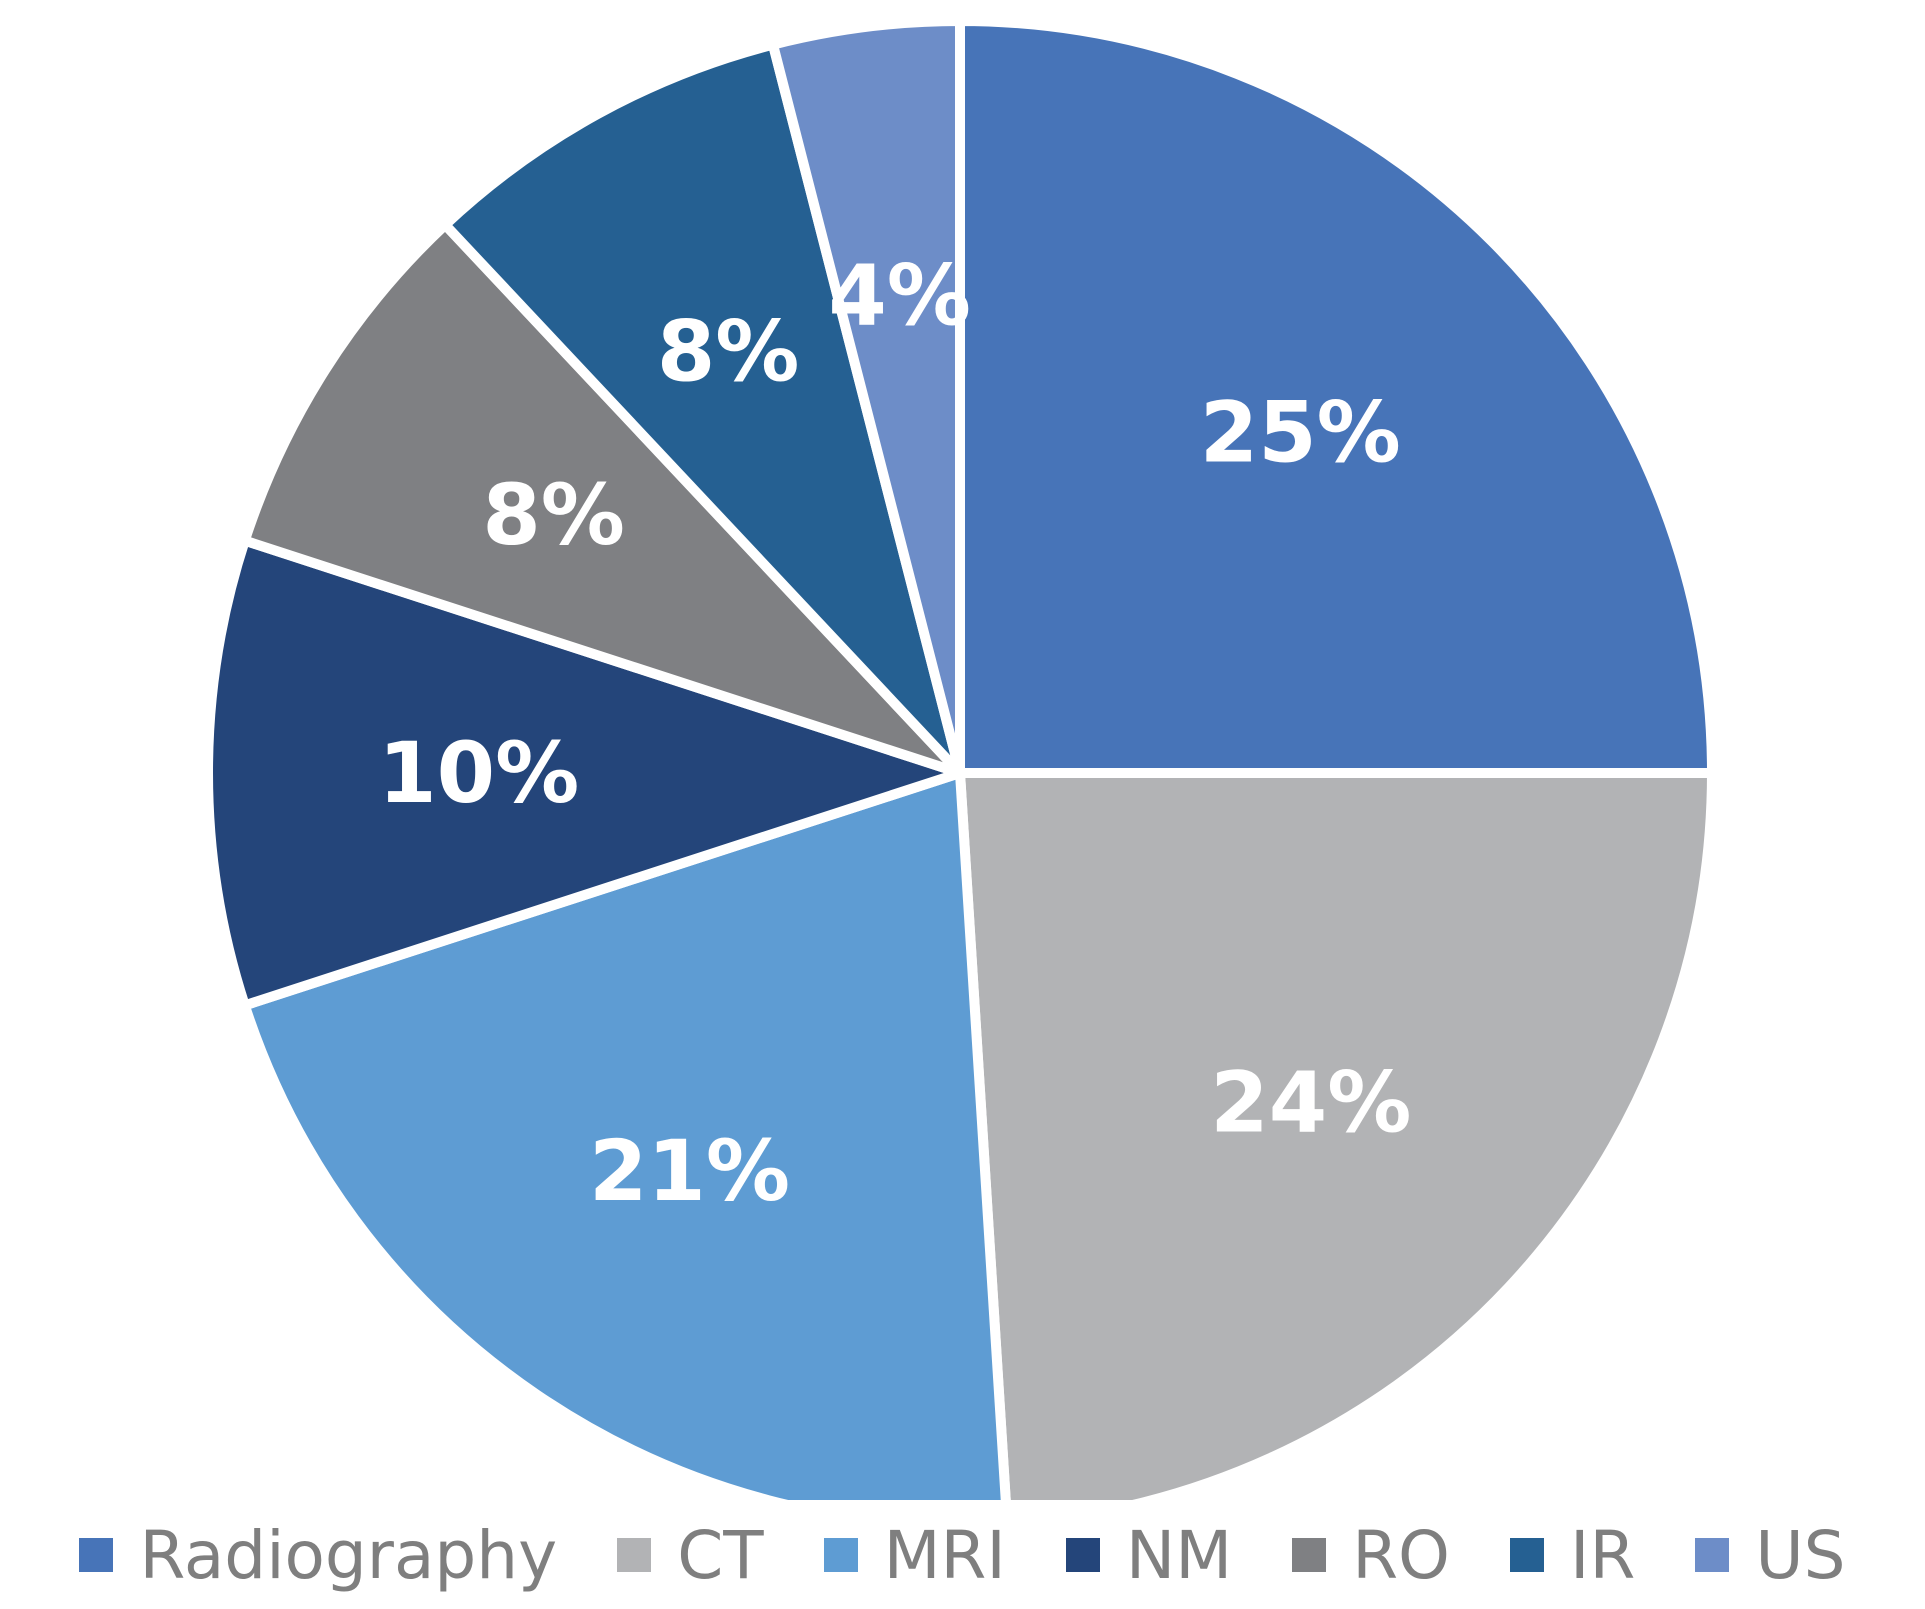  I want to click on legend-label: CT, so click(720, 1555).